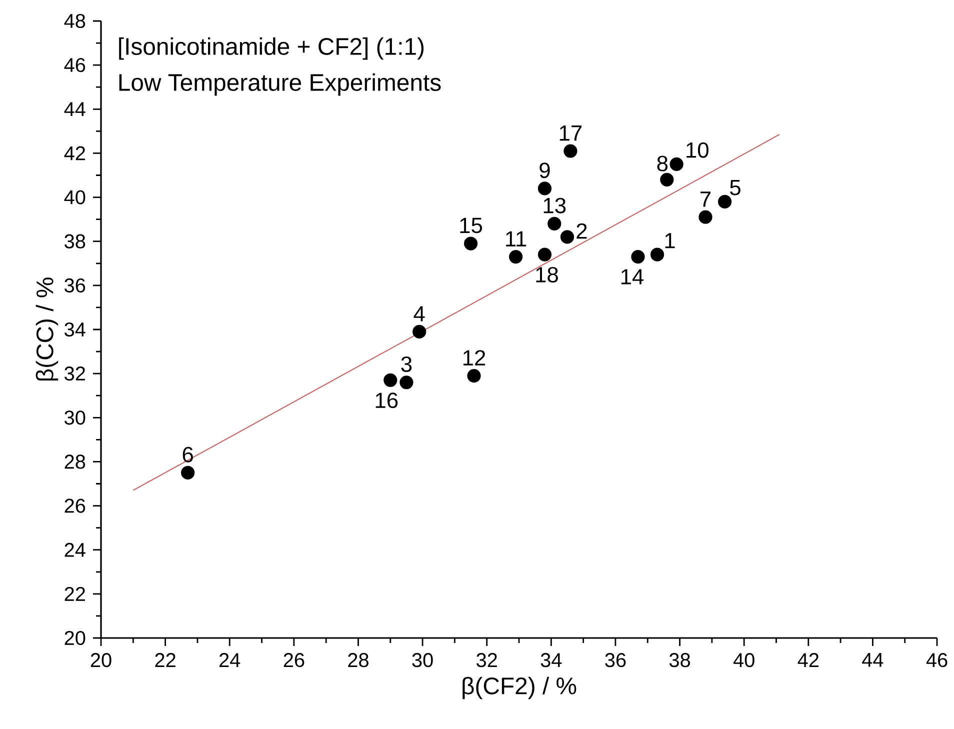 Image resolution: width=954 pixels, height=729 pixels. I want to click on x-tick-label: 34, so click(551, 660).